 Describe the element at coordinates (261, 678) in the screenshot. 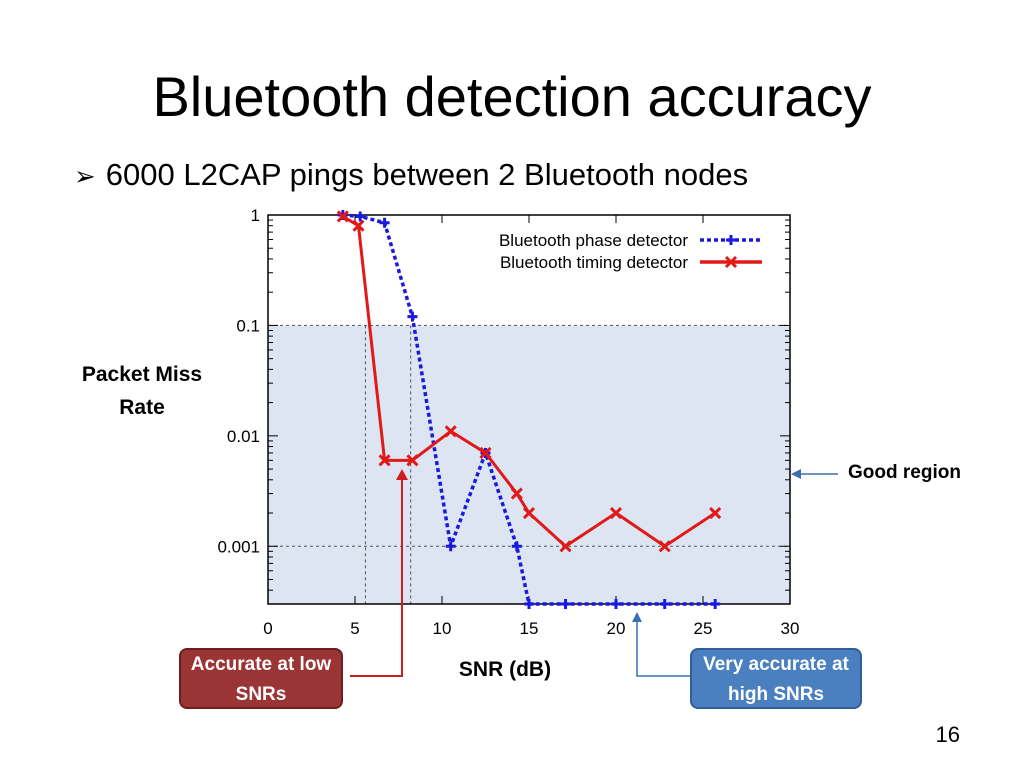

I see `low-snr-callout: Accurate at low SNRs` at that location.